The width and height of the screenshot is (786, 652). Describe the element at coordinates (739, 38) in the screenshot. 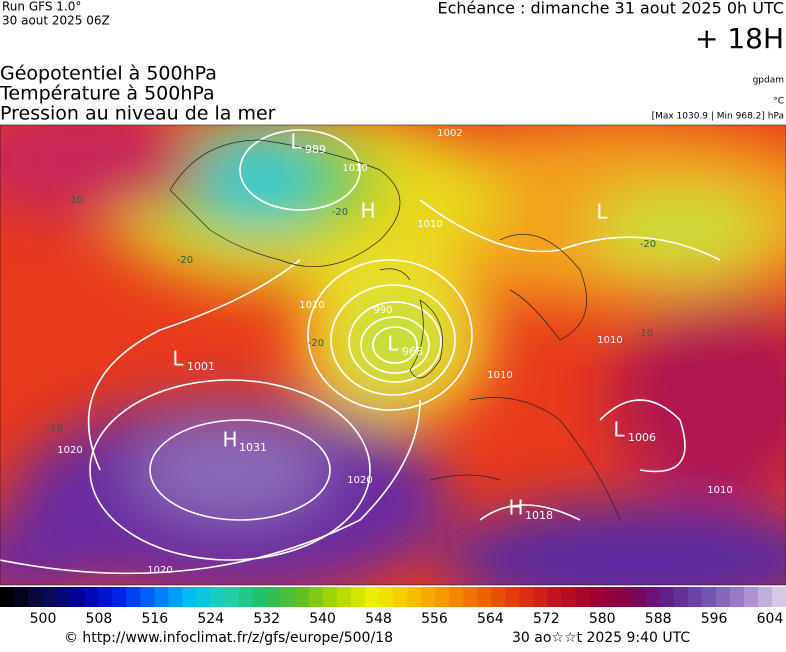

I see `lead-time: + 18H` at that location.